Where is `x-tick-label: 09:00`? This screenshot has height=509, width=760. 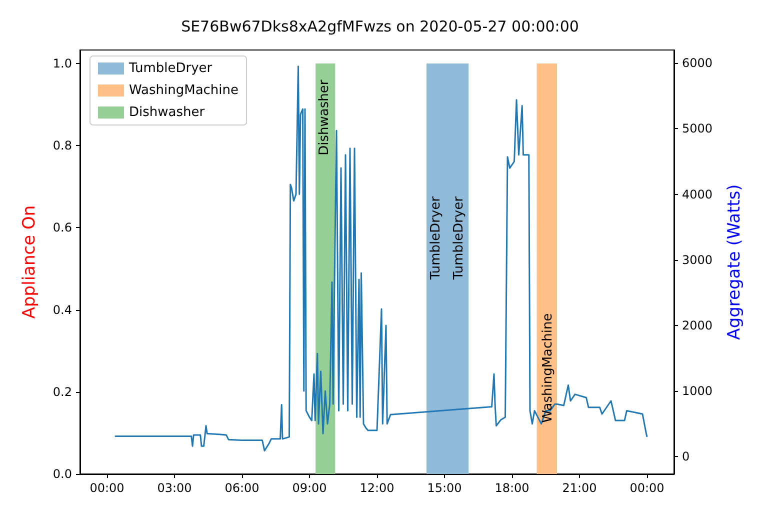
x-tick-label: 09:00 is located at coordinates (309, 488).